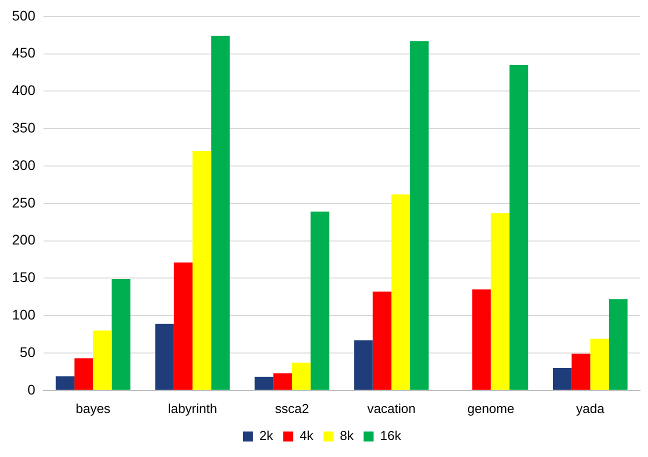  I want to click on y-tick-label: 400, so click(24, 90).